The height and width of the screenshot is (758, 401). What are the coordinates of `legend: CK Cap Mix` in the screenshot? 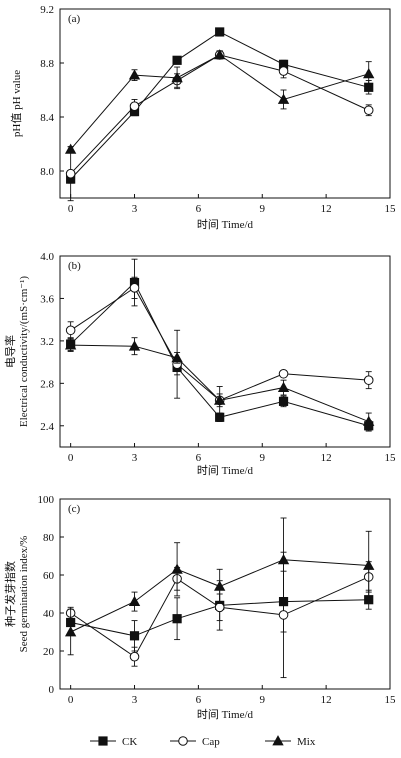 It's located at (203, 741).